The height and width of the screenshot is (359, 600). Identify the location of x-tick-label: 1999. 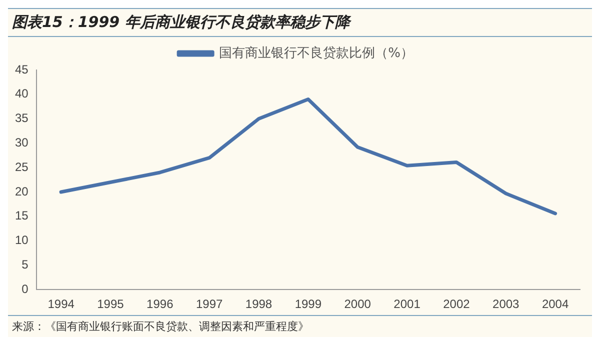
(308, 304).